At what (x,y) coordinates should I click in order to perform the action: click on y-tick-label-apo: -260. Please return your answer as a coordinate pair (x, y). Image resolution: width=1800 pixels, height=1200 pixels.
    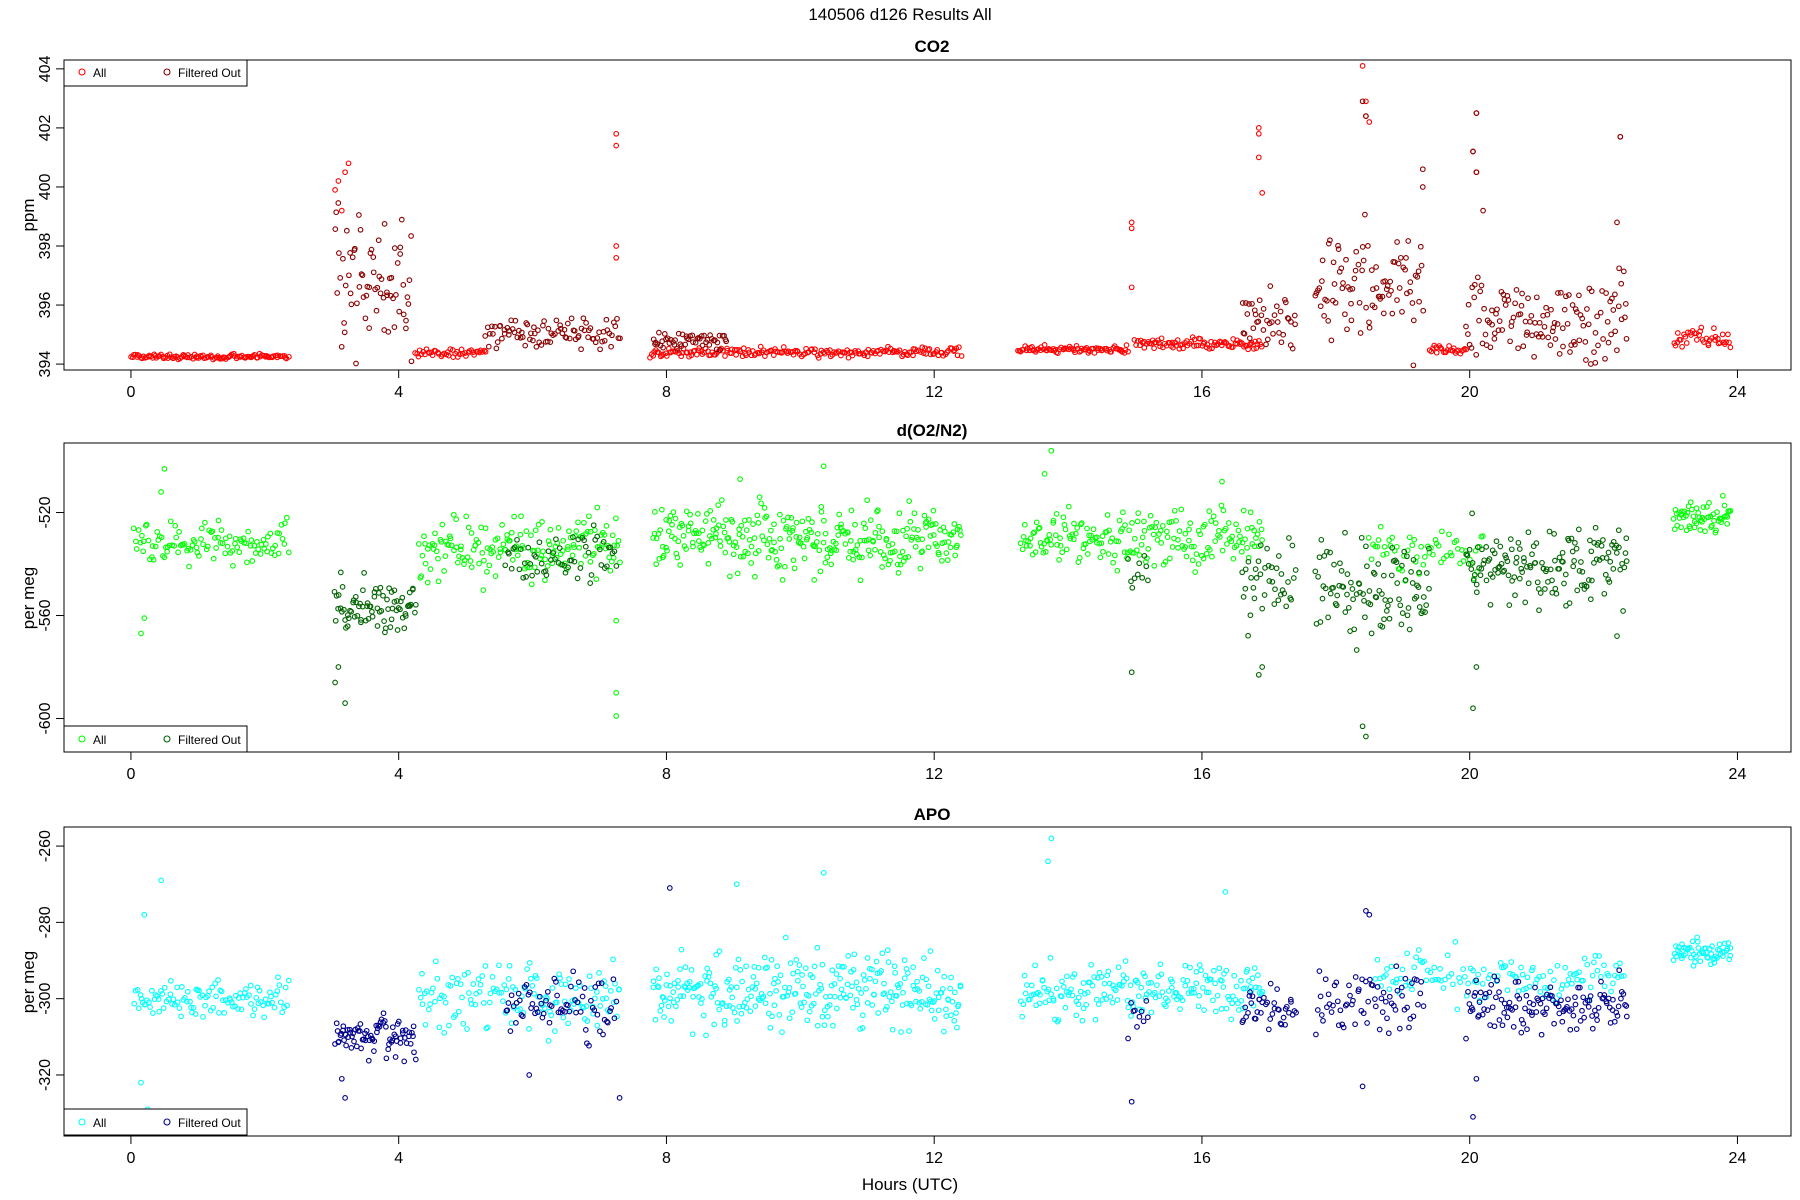
    Looking at the image, I should click on (45, 846).